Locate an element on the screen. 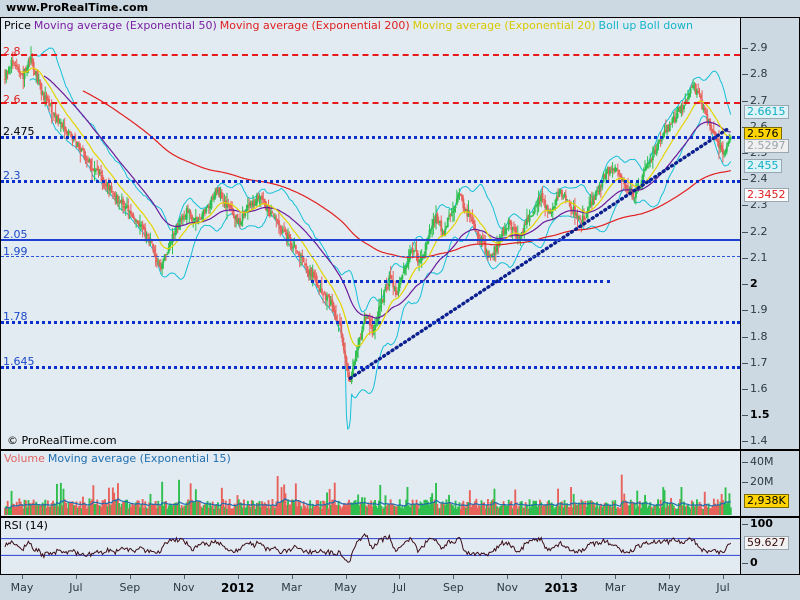  price-level-label-2-8: 2.8 is located at coordinates (12, 51).